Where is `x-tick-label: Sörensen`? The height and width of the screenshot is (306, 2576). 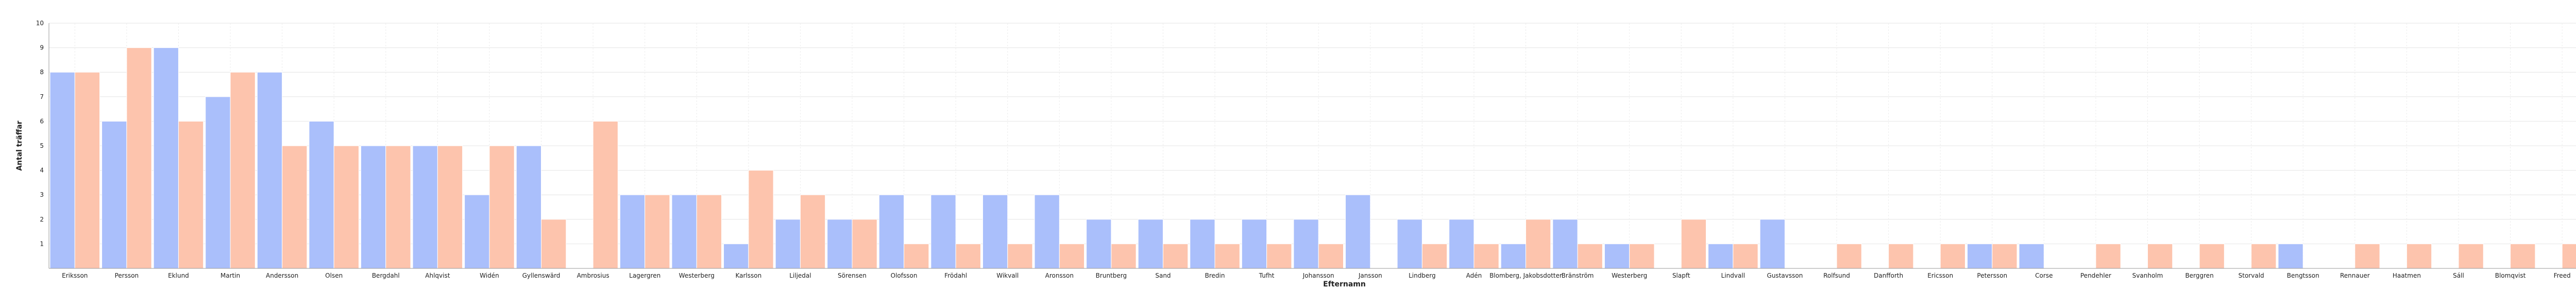 x-tick-label: Sörensen is located at coordinates (852, 275).